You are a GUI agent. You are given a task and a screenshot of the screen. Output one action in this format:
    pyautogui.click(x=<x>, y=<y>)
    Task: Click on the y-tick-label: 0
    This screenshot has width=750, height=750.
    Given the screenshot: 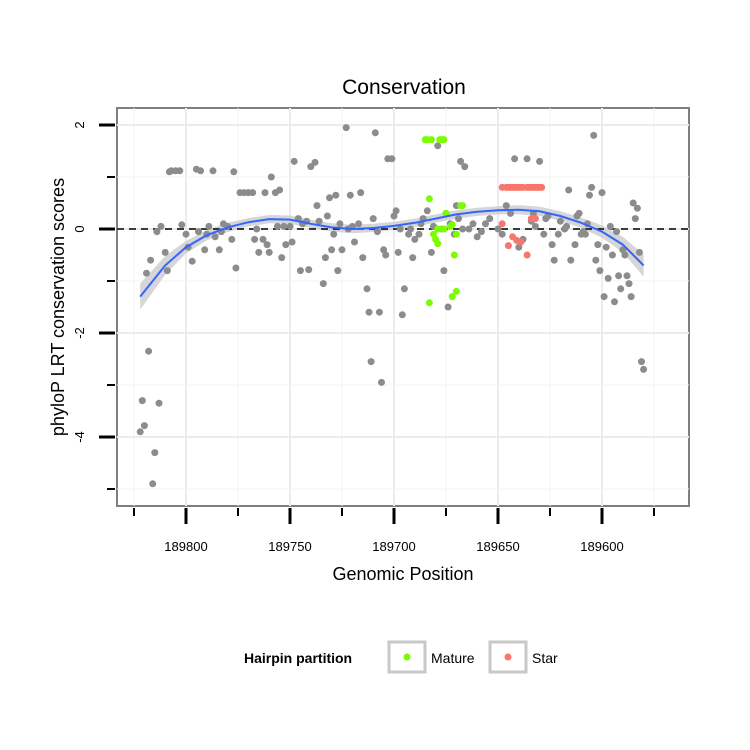 What is the action you would take?
    pyautogui.click(x=79, y=228)
    